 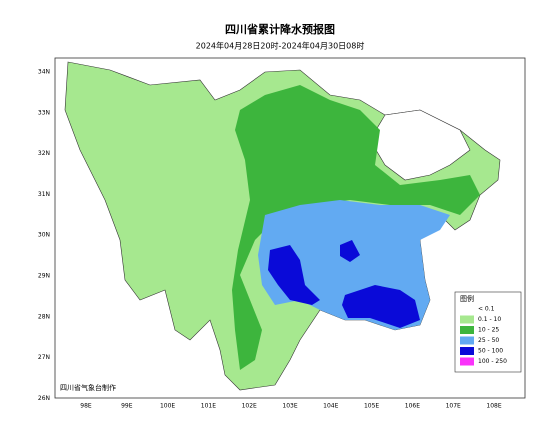 I want to click on legend-label: 50 - 100, so click(x=490, y=351).